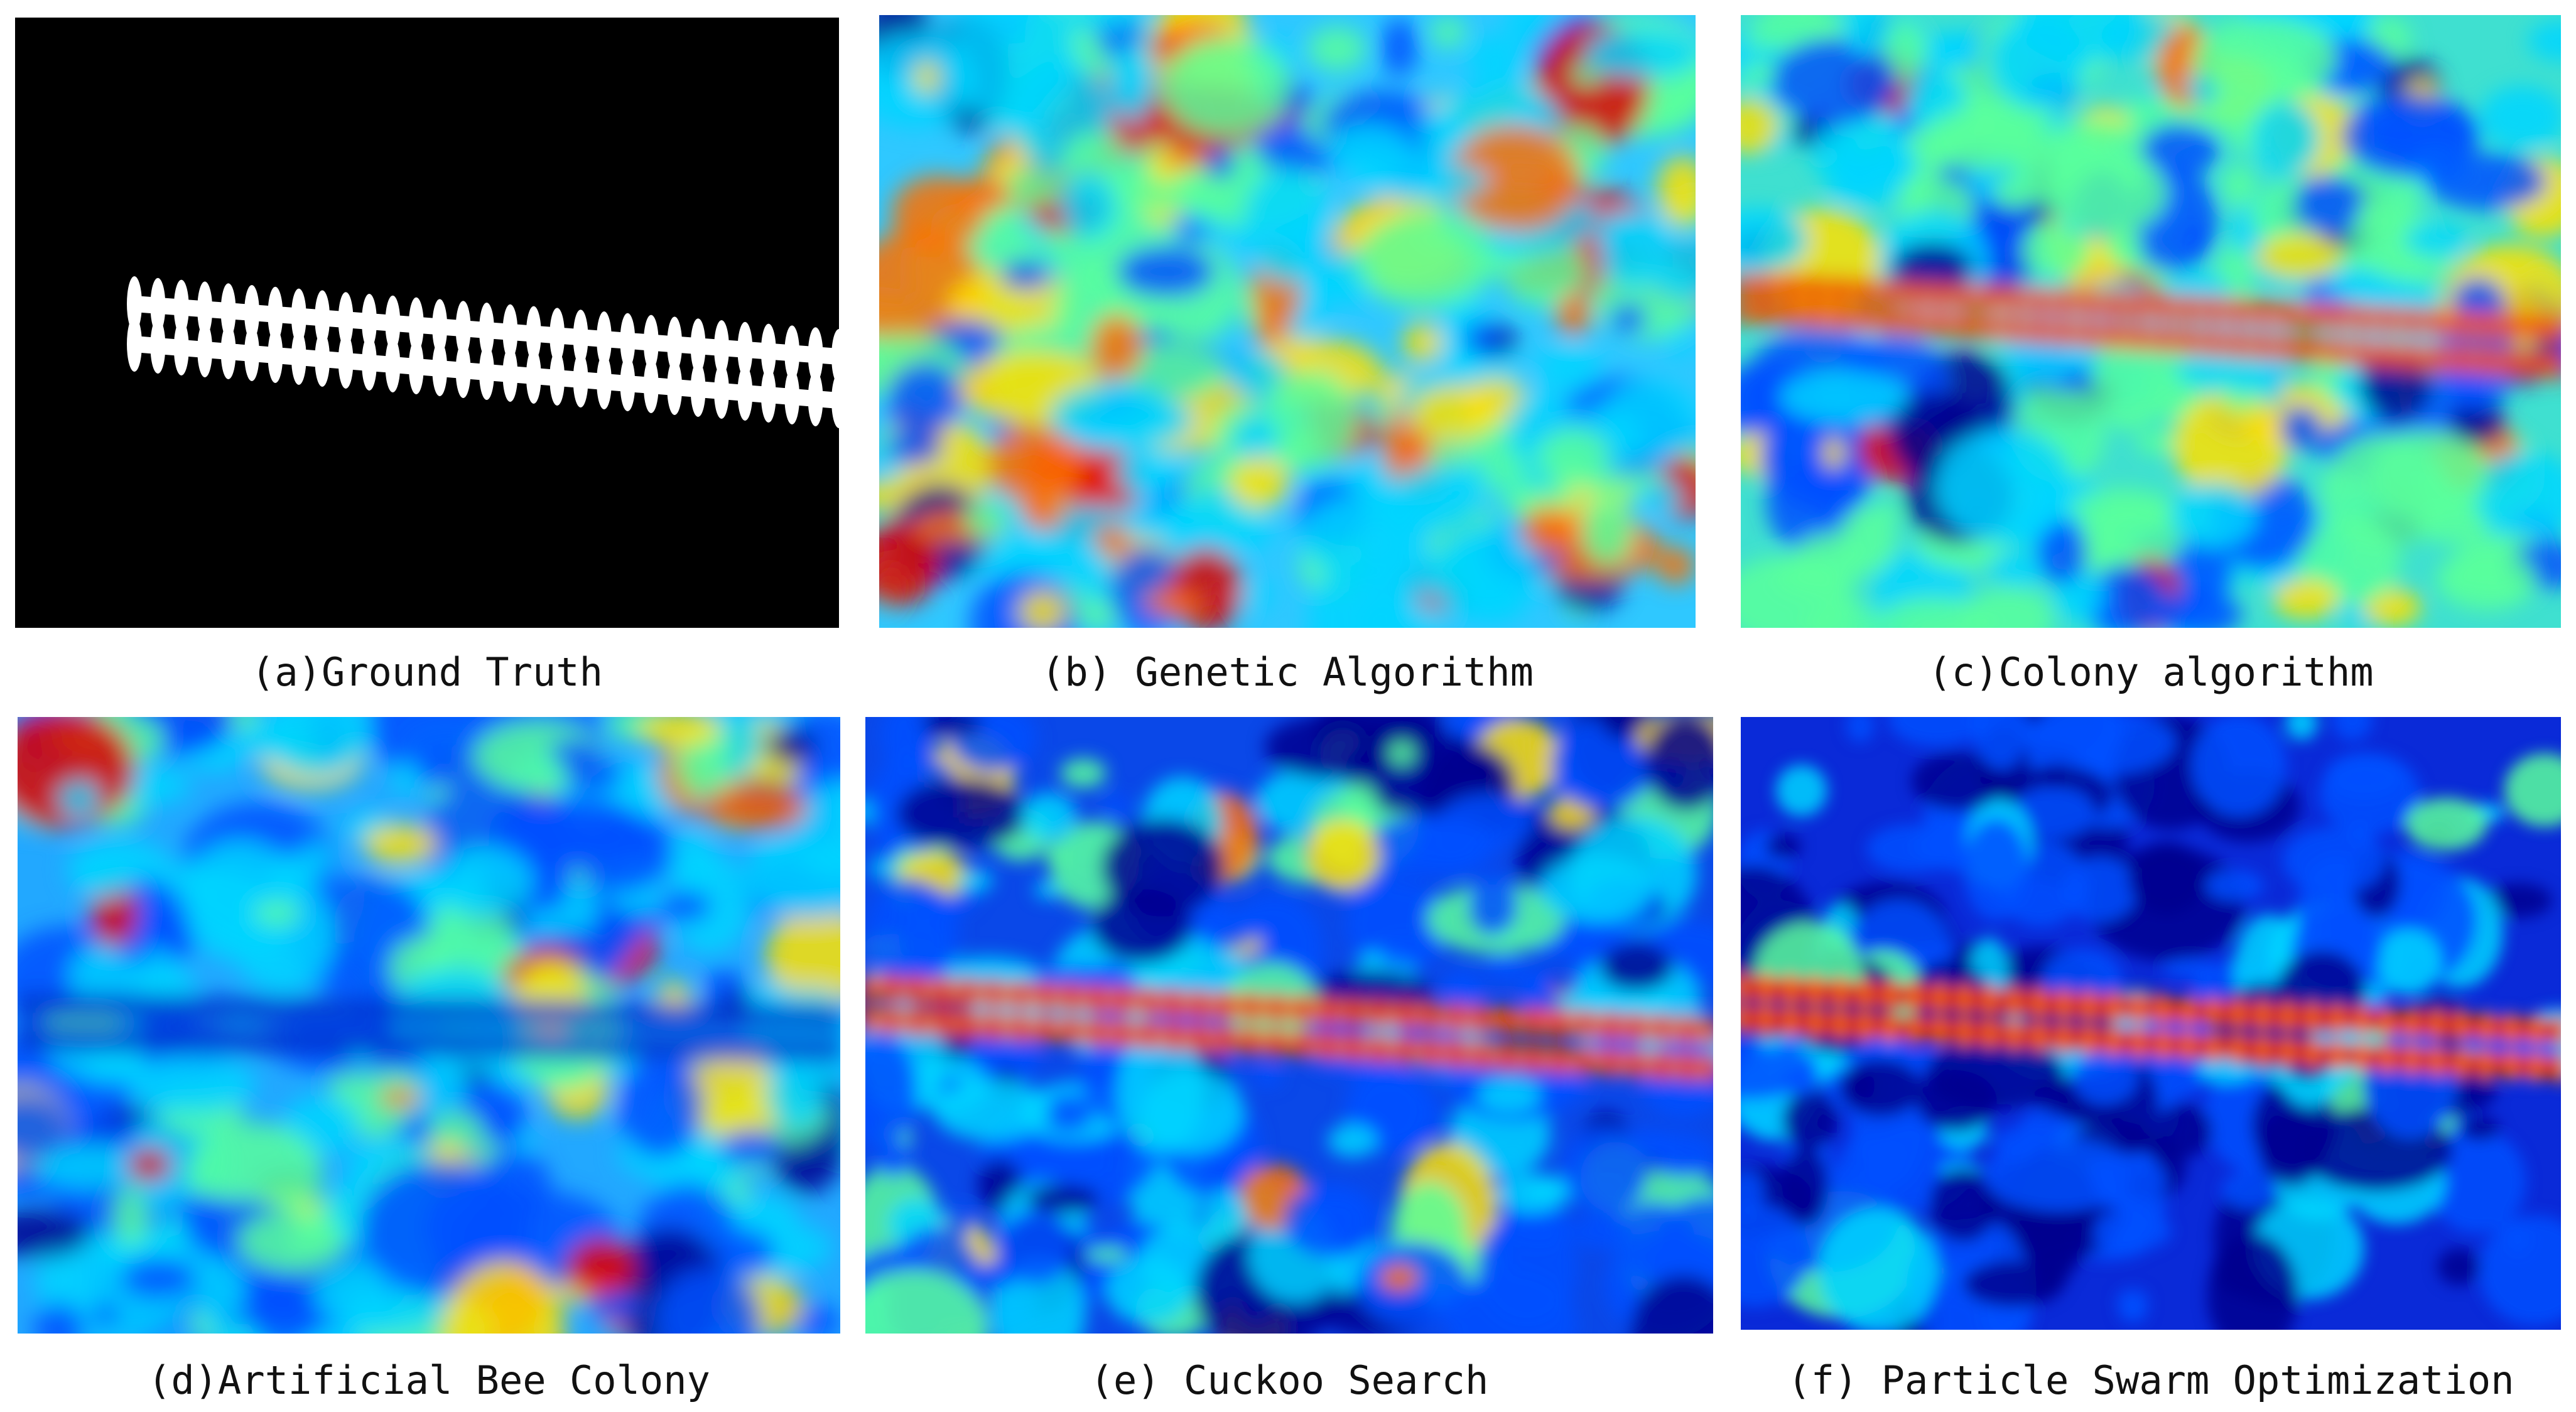 This screenshot has width=2576, height=1412. I want to click on caption-c: (c)Colony algorithm, so click(2151, 672).